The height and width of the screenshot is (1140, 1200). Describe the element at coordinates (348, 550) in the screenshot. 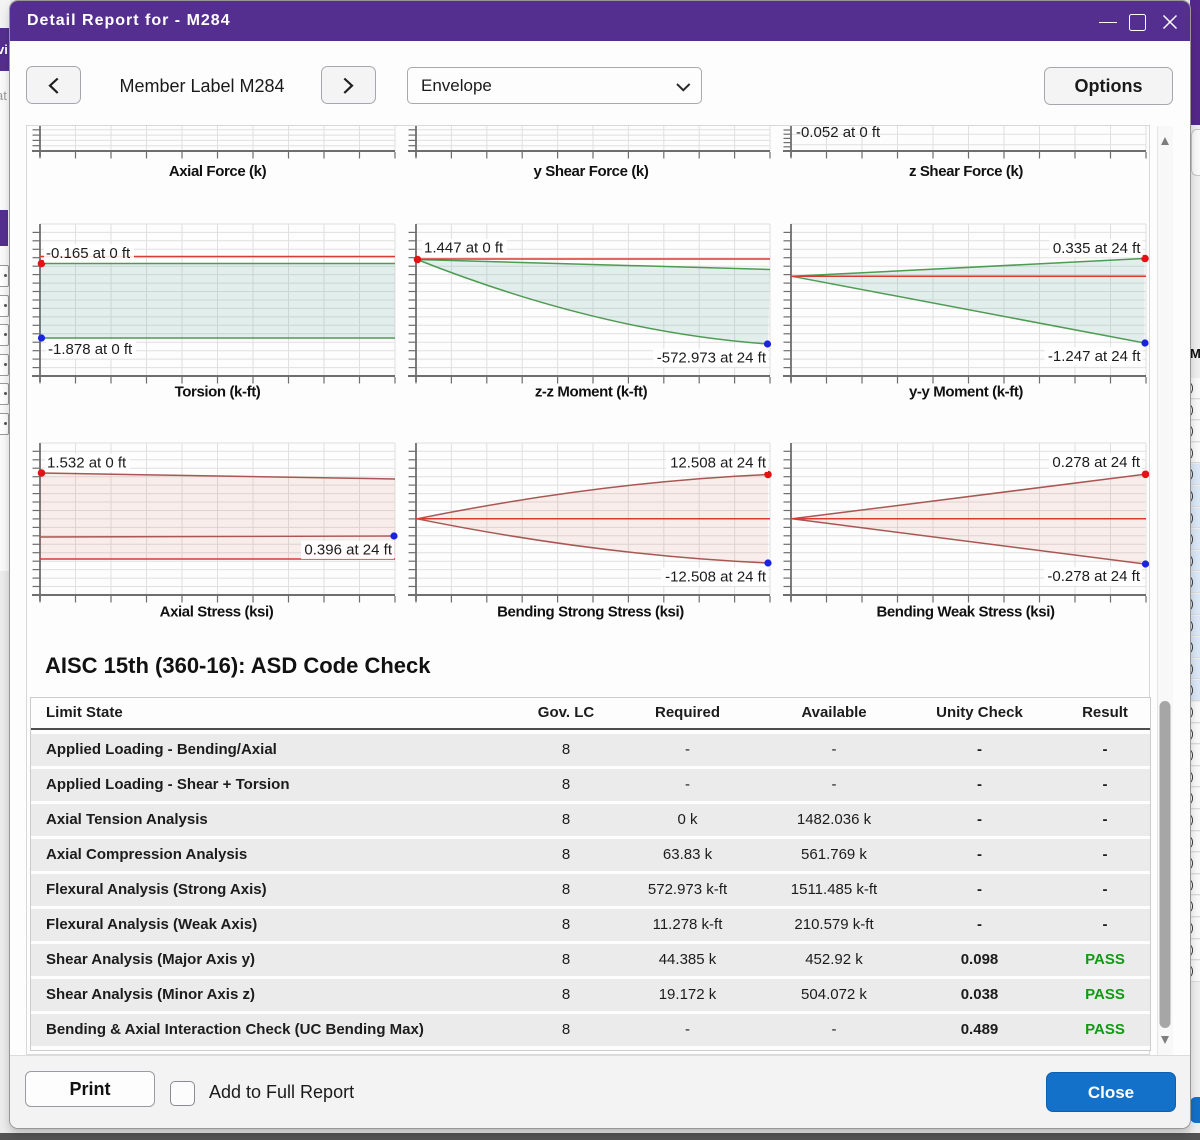

I see `svg-text: 0.396 at 24 ft` at that location.